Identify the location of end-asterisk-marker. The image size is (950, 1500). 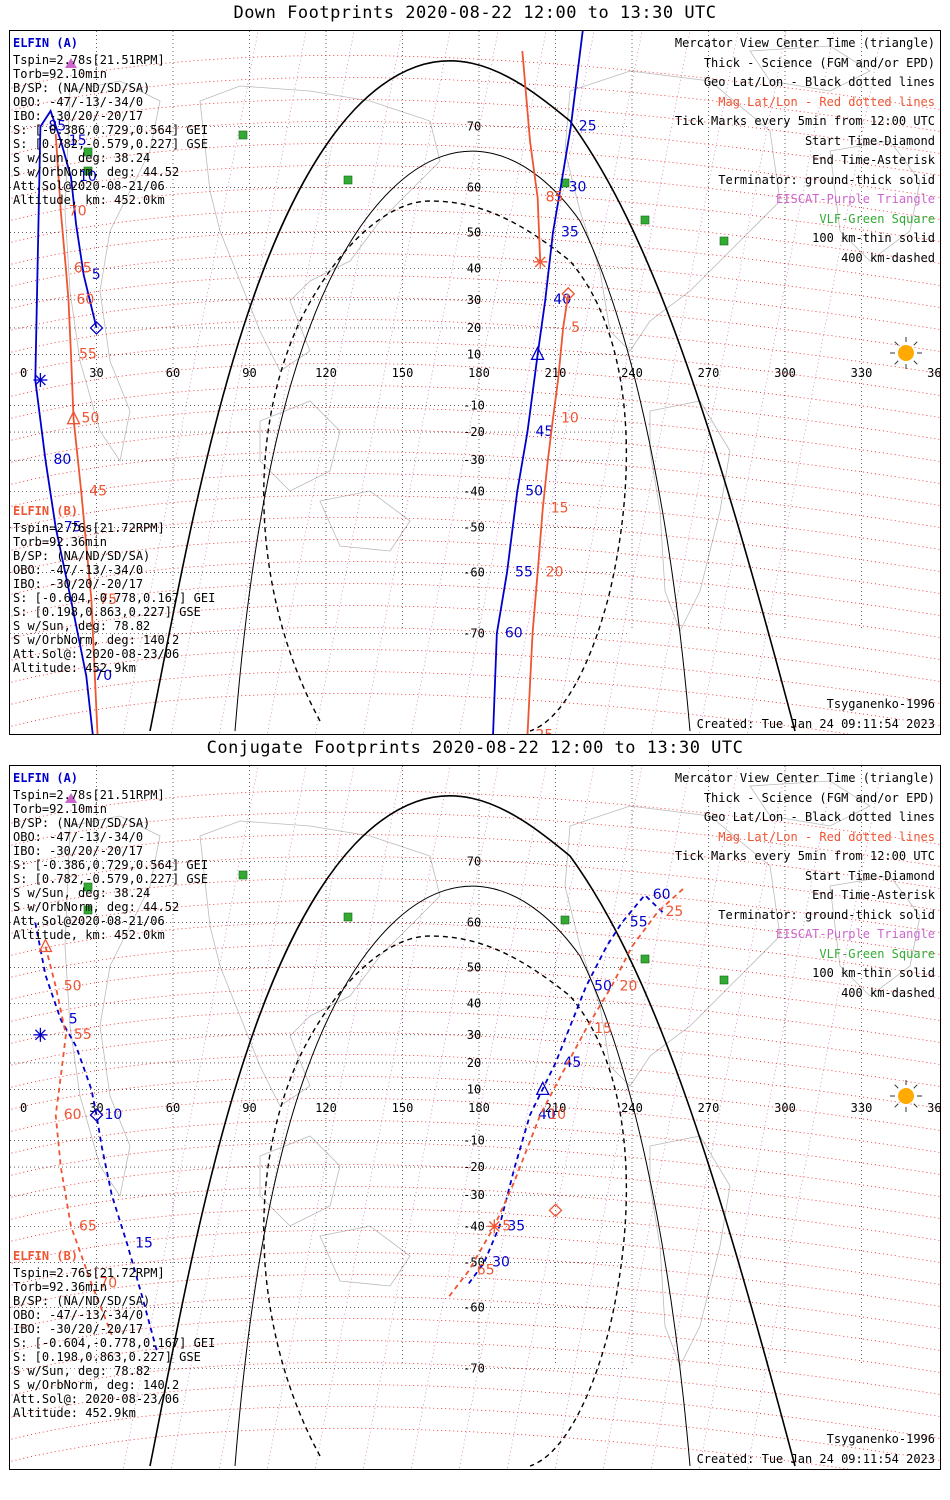
(40, 1034).